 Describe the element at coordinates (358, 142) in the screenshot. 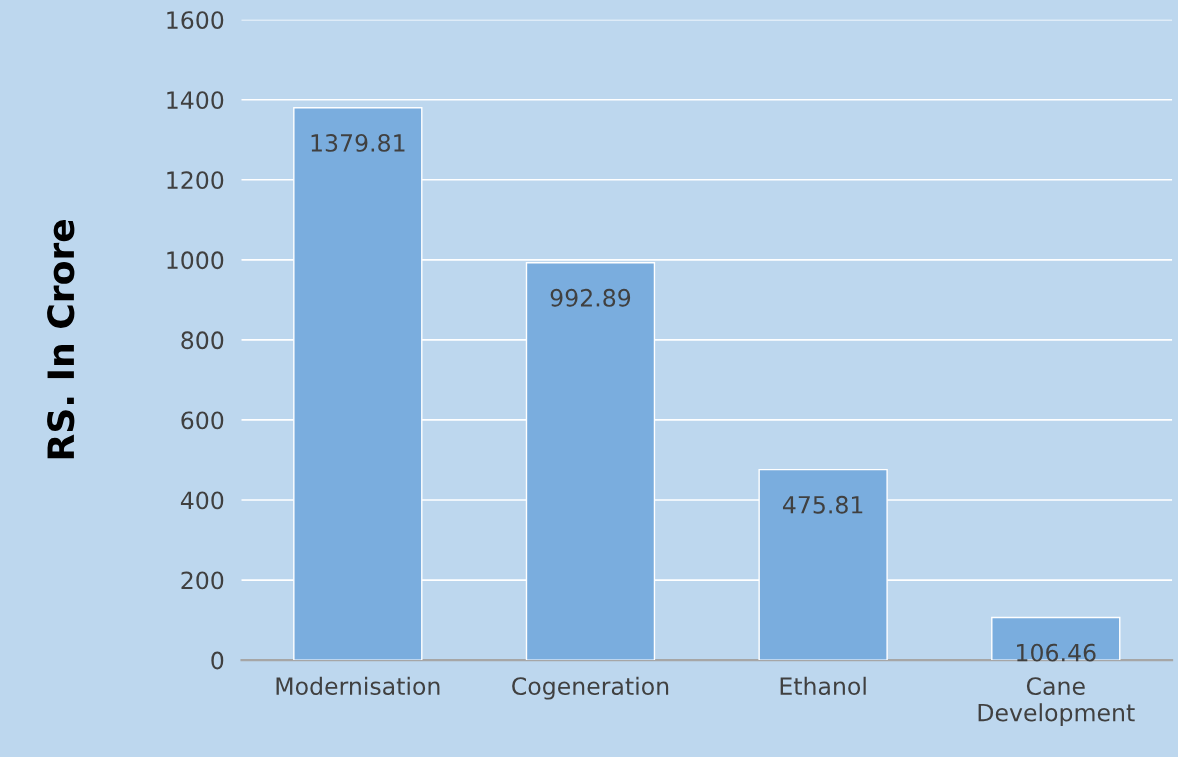

I see `data-label: 1379.81` at that location.